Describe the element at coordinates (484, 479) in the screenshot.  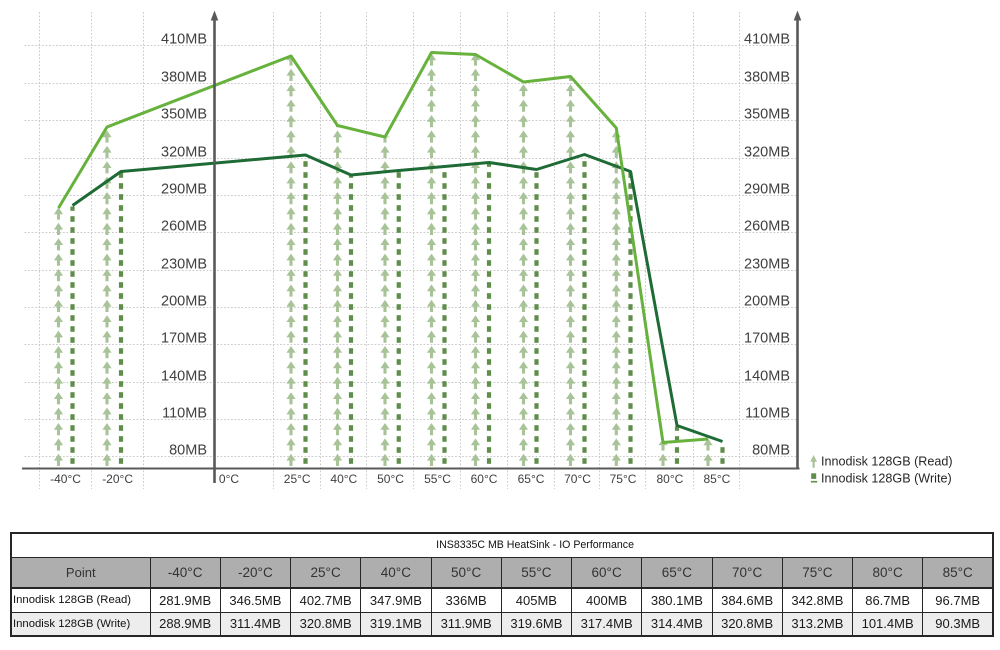
I see `svg-text: 60°C` at that location.